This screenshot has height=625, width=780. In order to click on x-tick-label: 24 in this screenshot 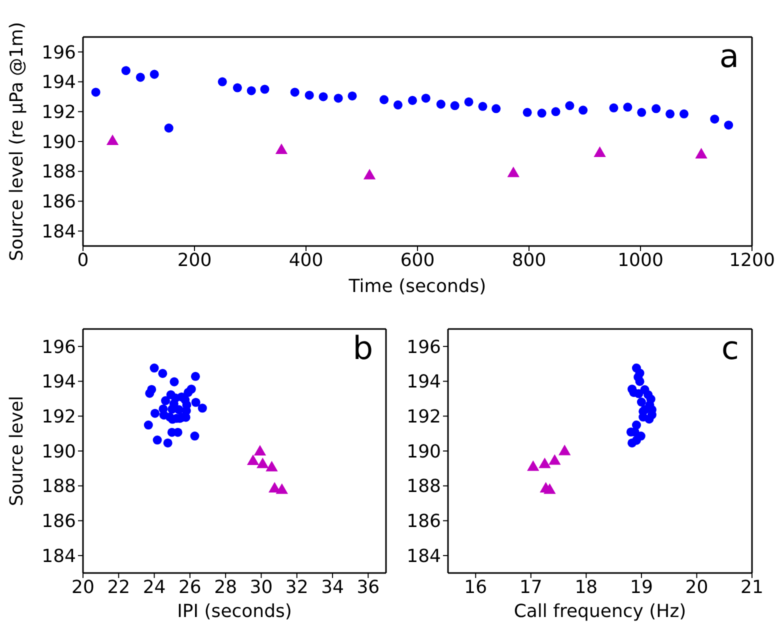, I will do `click(154, 587)`.